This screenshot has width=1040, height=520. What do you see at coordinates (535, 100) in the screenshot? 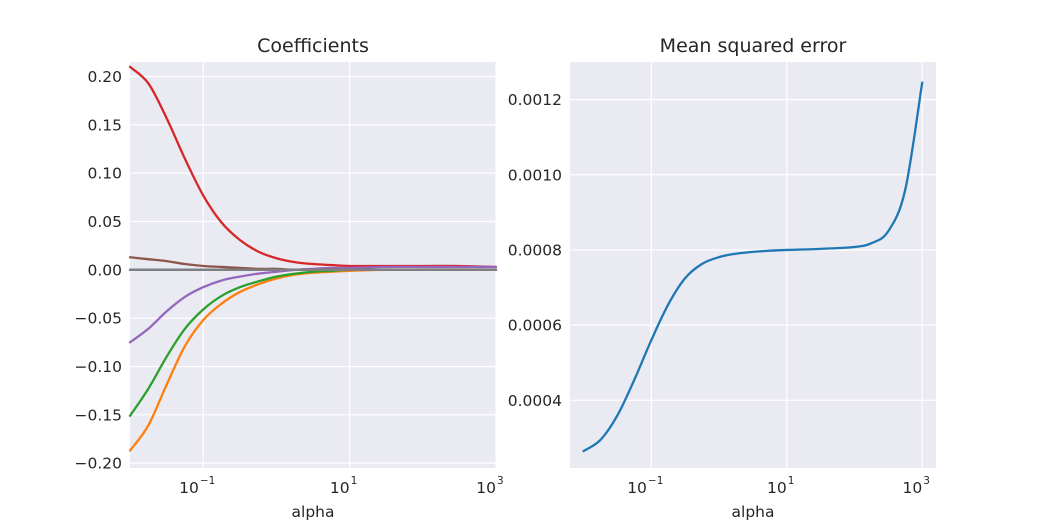
I see `y-tick-label: 0.0012` at bounding box center [535, 100].